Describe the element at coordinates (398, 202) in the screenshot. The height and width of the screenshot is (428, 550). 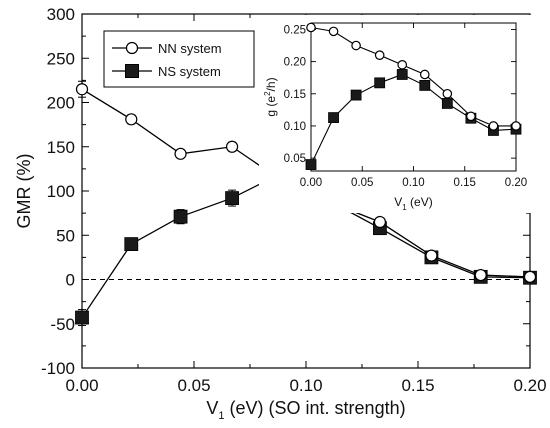
I see `inset-x-label-base: V` at that location.